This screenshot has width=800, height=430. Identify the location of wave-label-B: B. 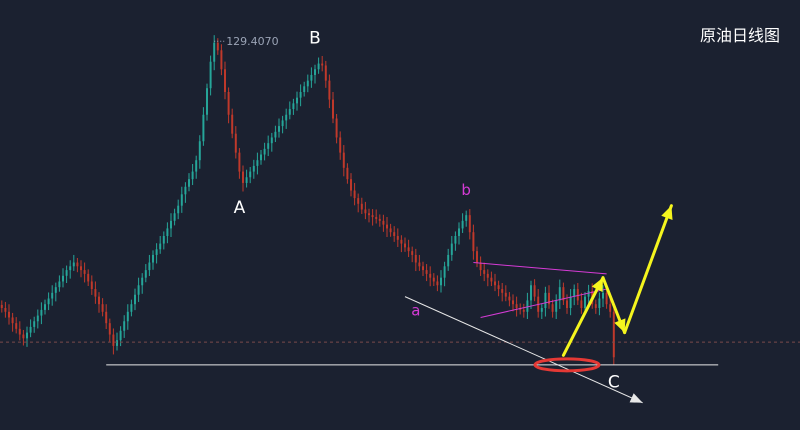
(315, 39).